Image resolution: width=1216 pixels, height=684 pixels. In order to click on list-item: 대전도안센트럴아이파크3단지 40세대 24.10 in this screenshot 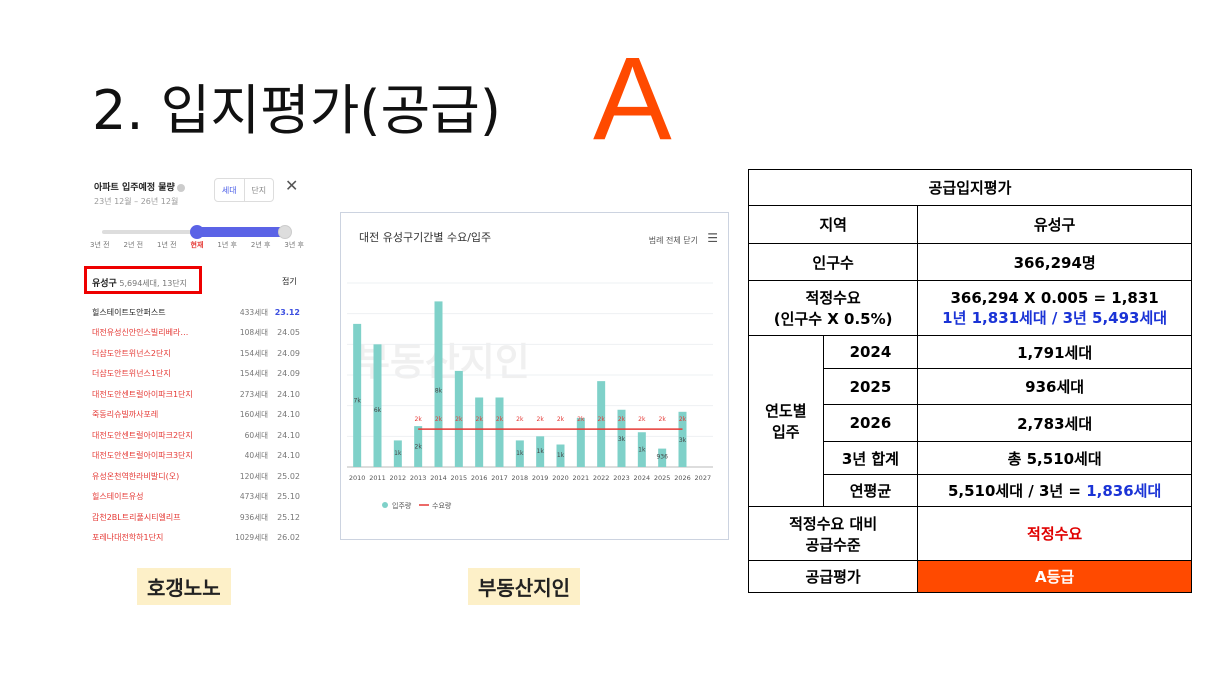, I will do `click(197, 456)`.